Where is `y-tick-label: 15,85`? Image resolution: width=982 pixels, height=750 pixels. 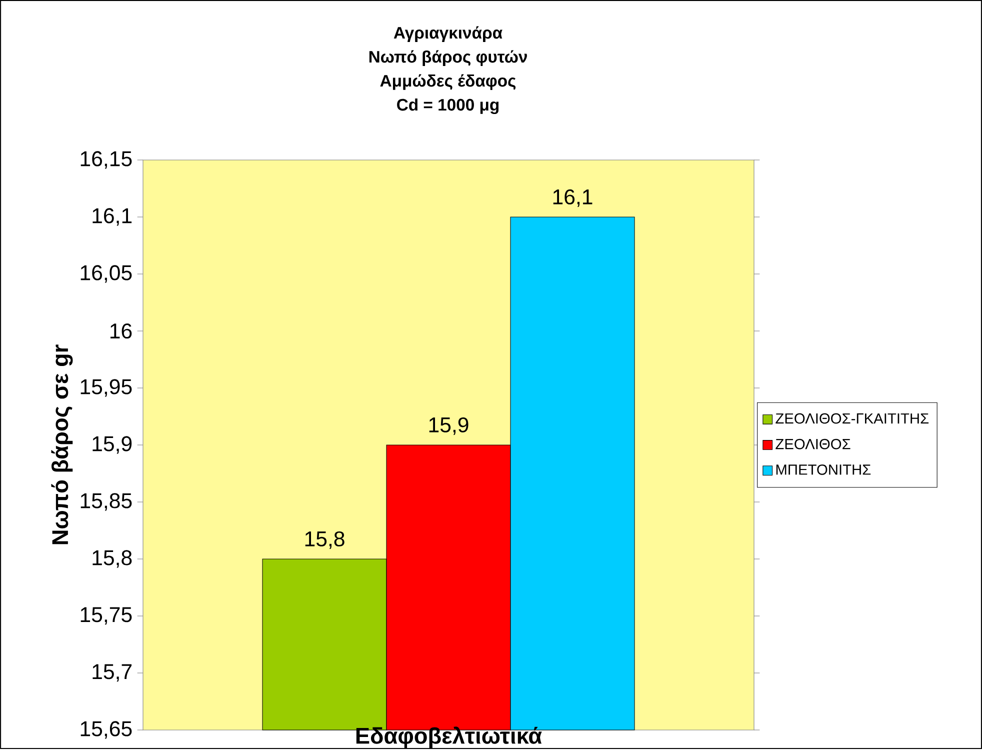 y-tick-label: 15,85 is located at coordinates (106, 502).